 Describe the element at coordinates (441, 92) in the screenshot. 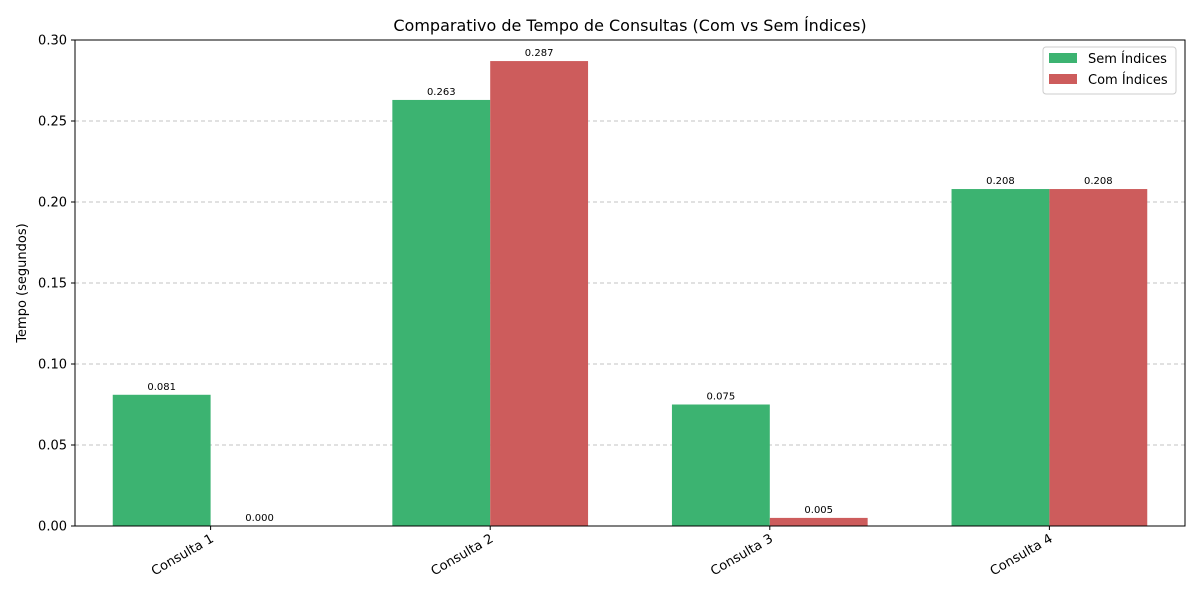

I see `data-label-sem-indices-2: 0.263` at that location.